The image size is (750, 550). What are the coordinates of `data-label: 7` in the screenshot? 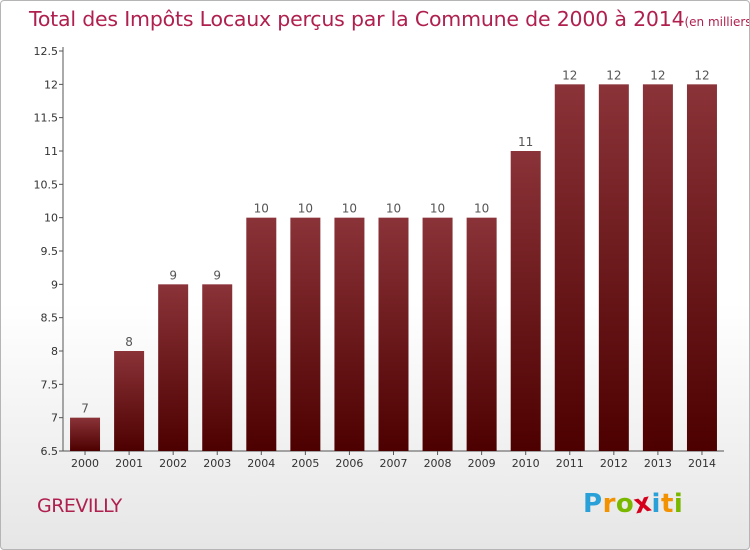 It's located at (85, 409).